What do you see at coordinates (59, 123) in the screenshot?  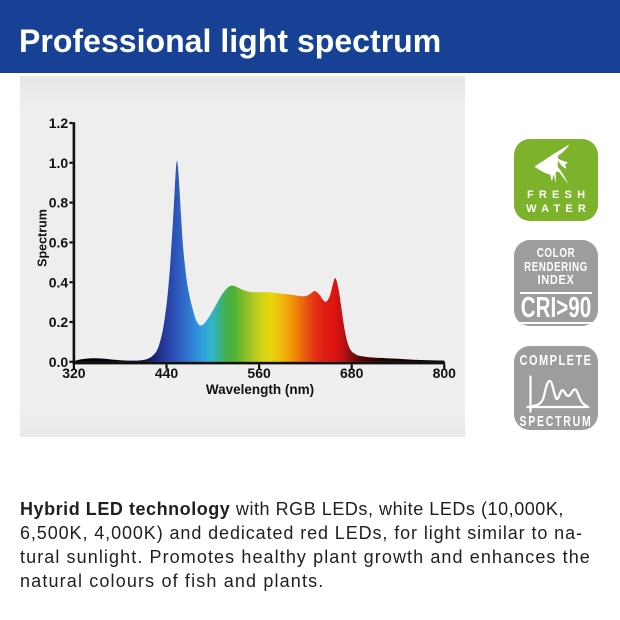 I see `svg-text: 1.2` at bounding box center [59, 123].